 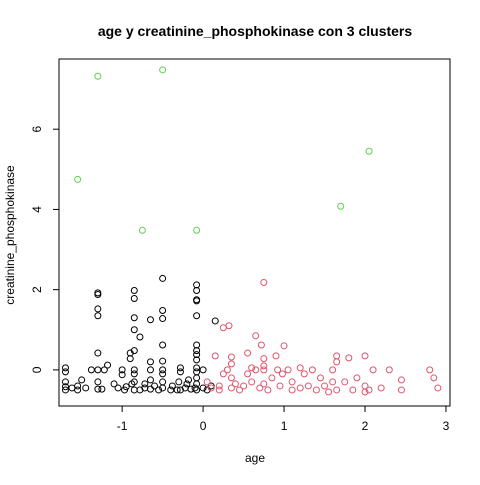 I want to click on x-tick-label: -1, so click(x=122, y=426).